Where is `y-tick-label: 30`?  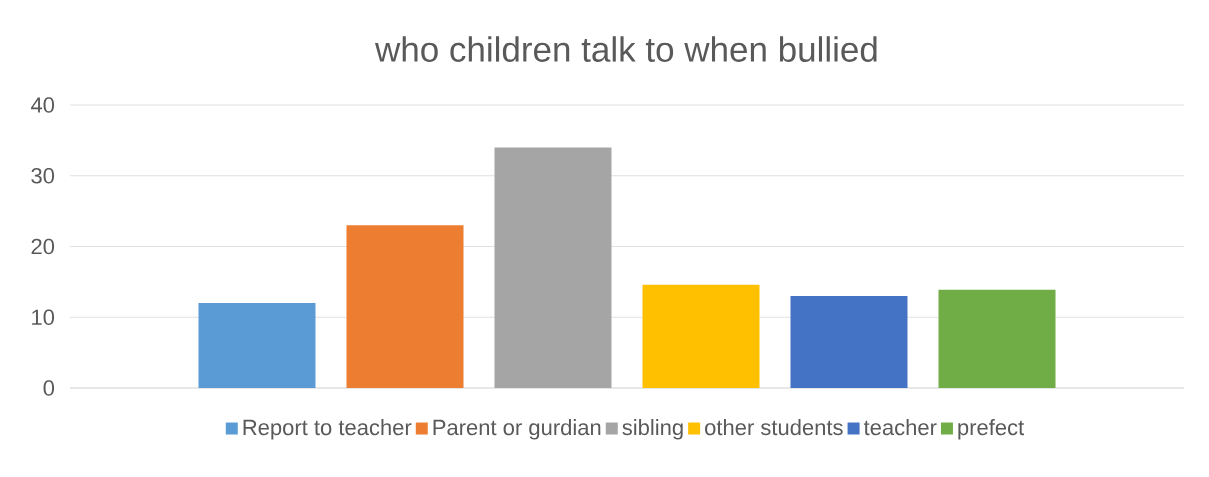
y-tick-label: 30 is located at coordinates (43, 175).